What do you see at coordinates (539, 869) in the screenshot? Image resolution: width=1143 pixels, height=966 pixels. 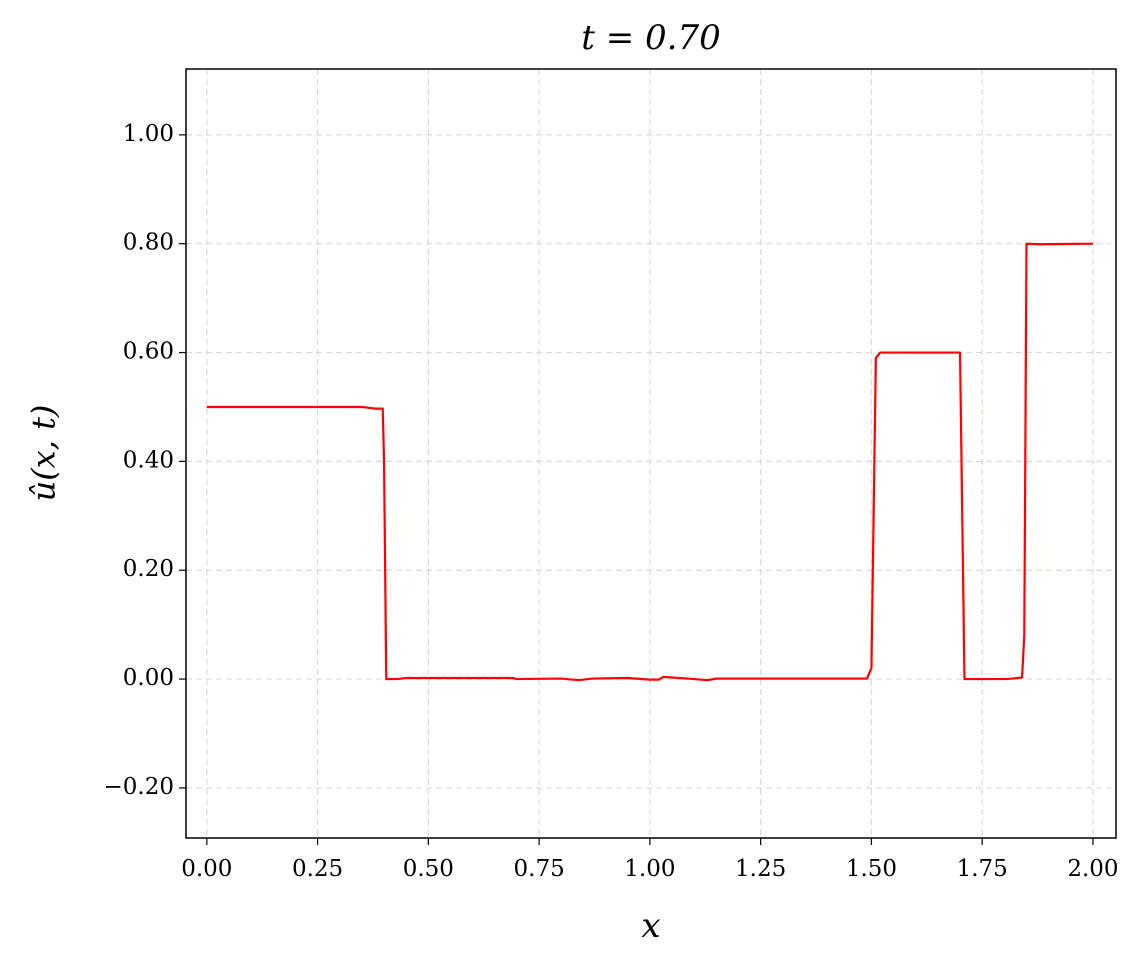 I see `x-tick-label: 0.75` at bounding box center [539, 869].